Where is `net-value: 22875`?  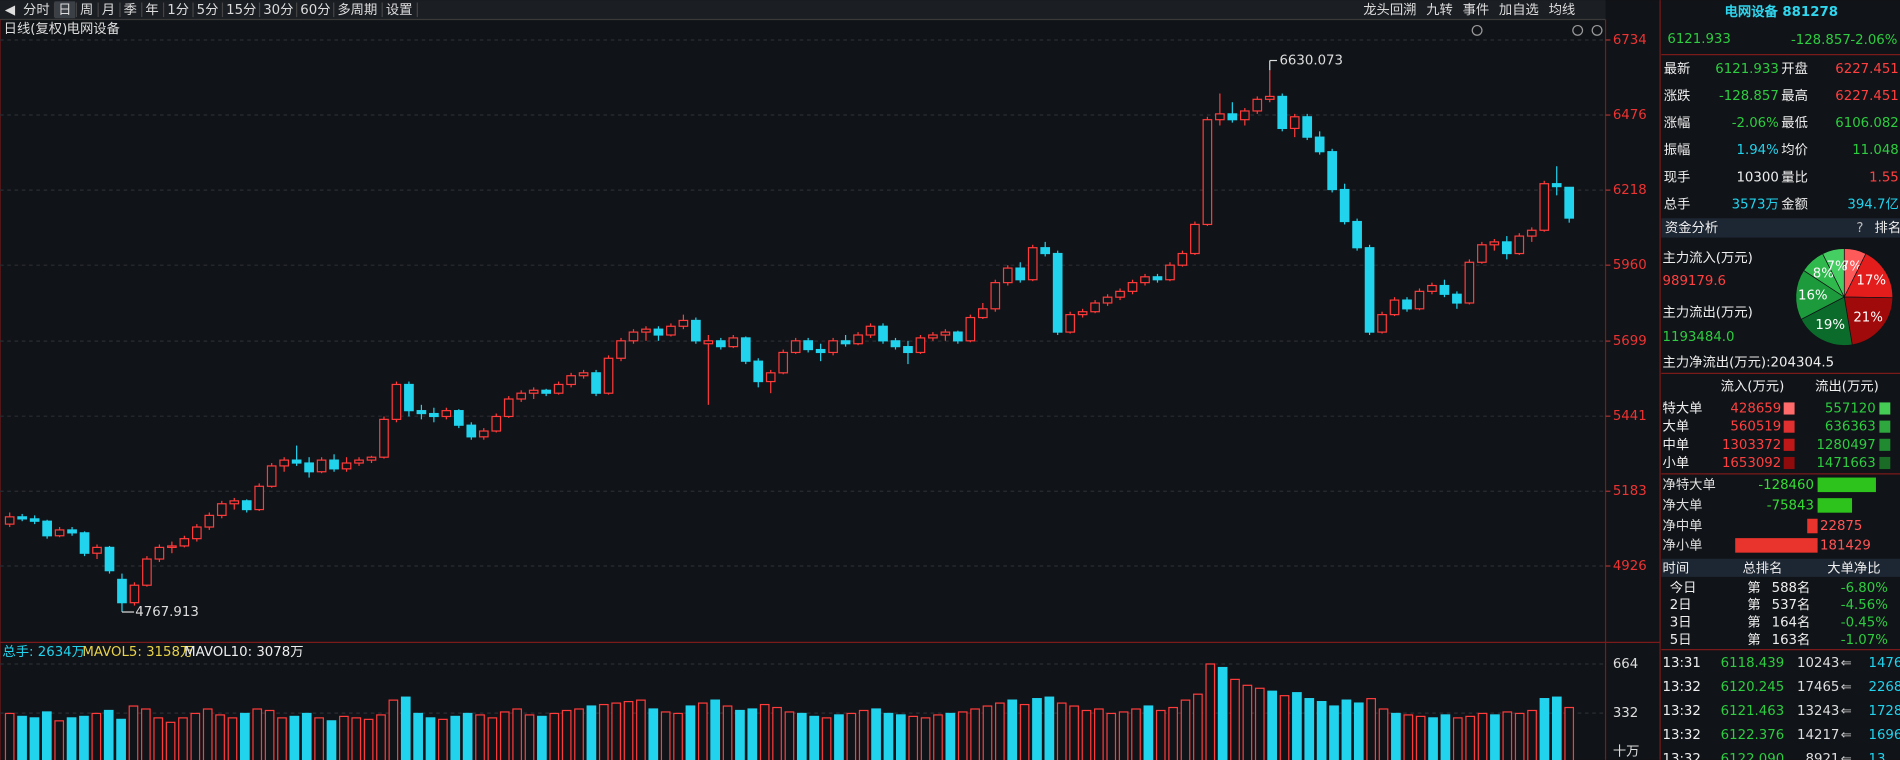 net-value: 22875 is located at coordinates (1841, 526).